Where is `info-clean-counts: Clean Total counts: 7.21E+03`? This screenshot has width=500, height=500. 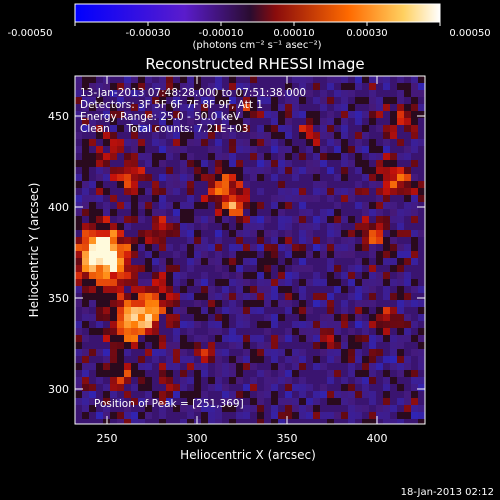 info-clean-counts: Clean Total counts: 7.21E+03 is located at coordinates (164, 129).